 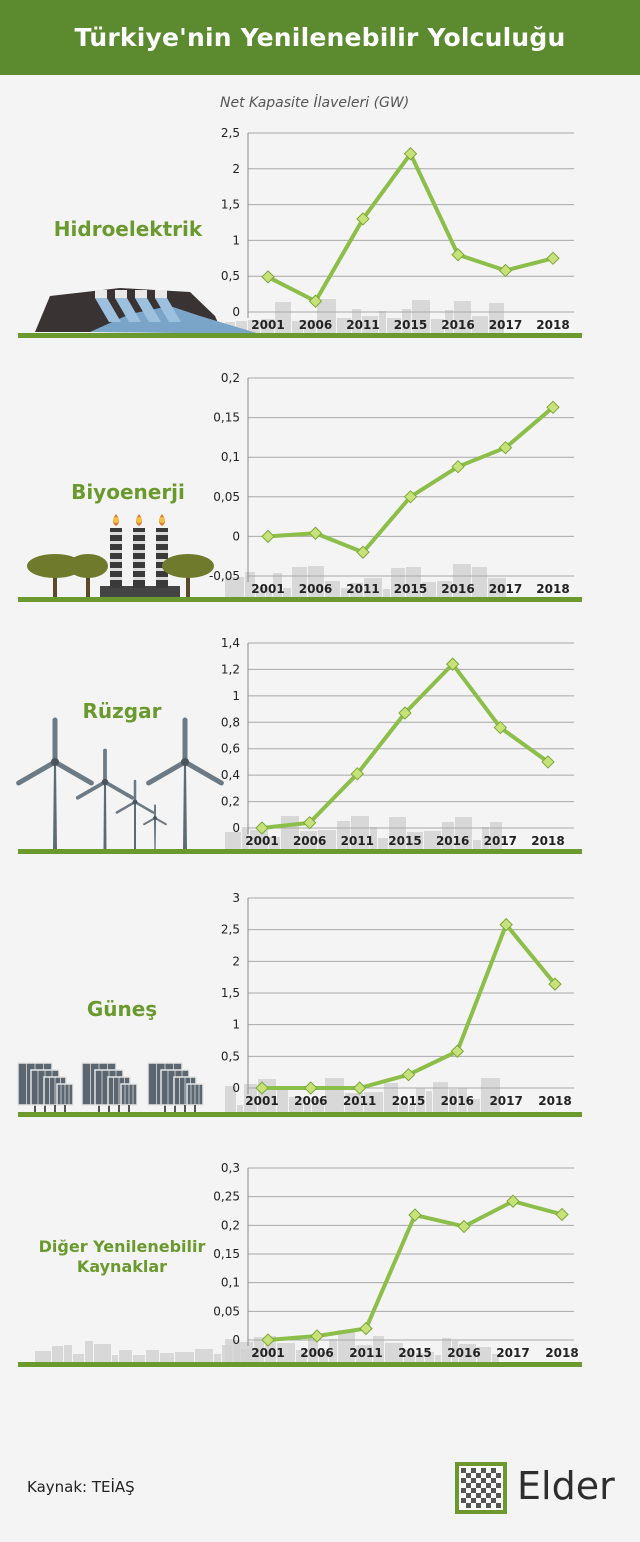 I want to click on wind-turbine-icon, so click(x=120, y=783).